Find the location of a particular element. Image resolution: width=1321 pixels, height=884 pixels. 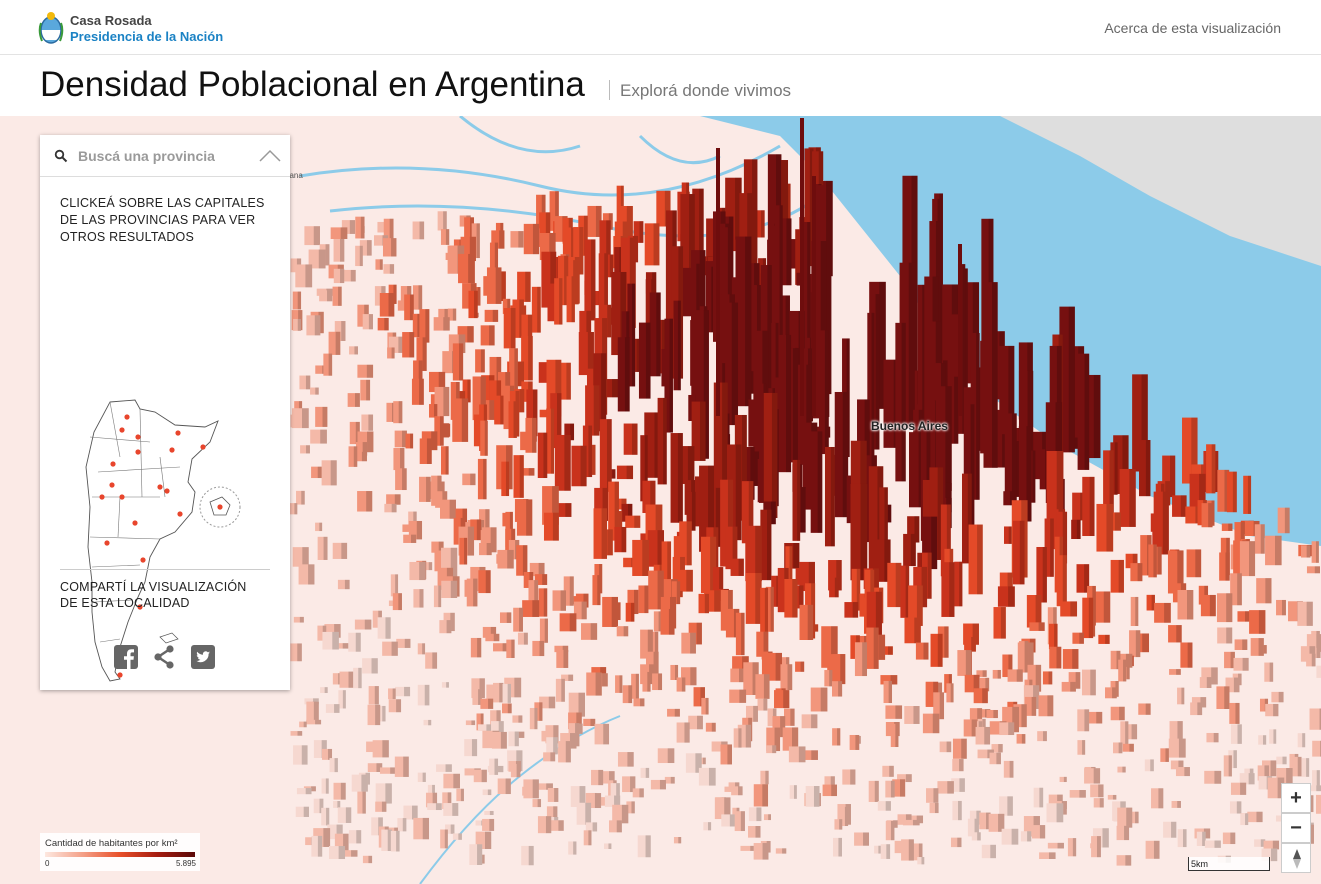

coat-of-arms-logo is located at coordinates (51, 28).